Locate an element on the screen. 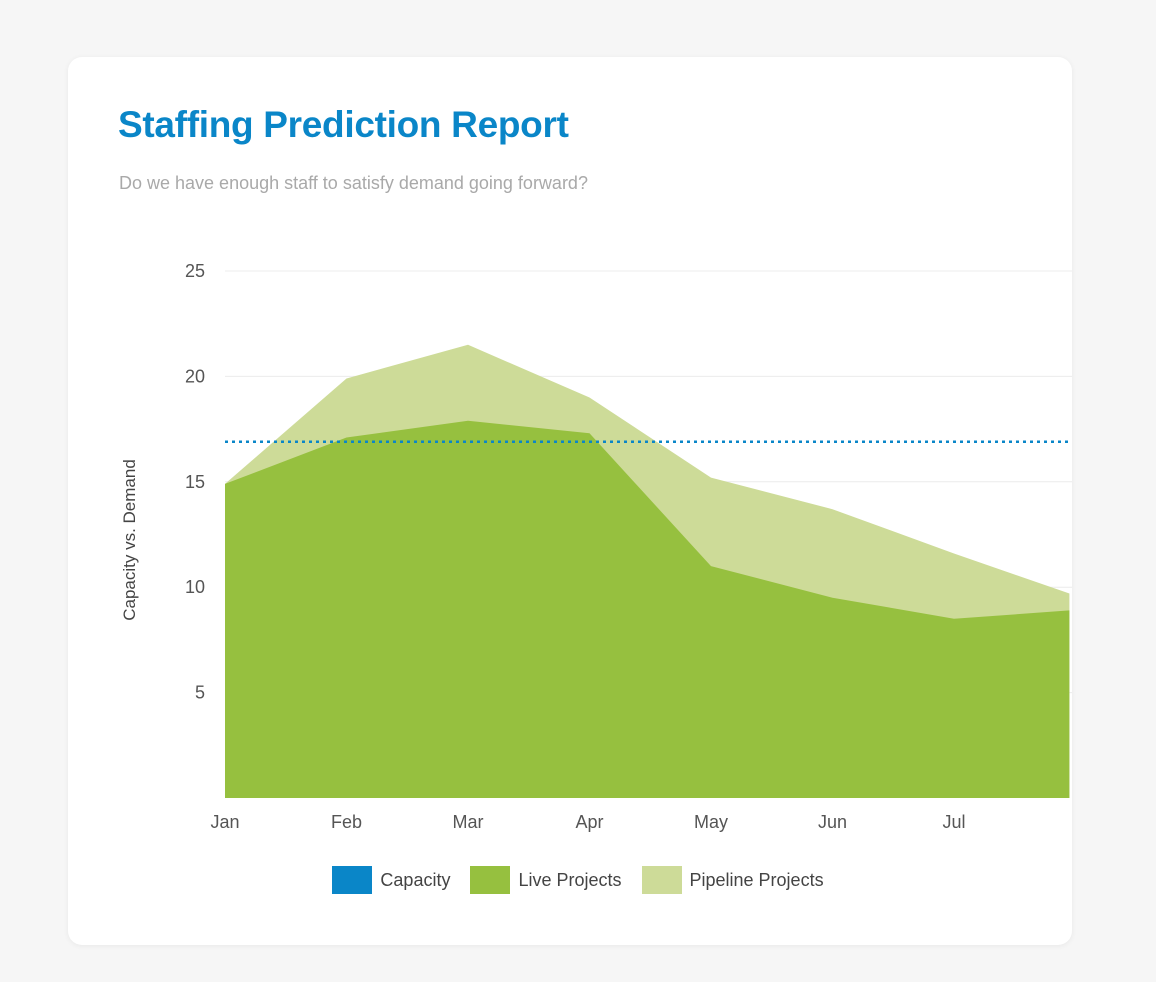 This screenshot has width=1156, height=982. x-tick-apr: Apr is located at coordinates (589, 822).